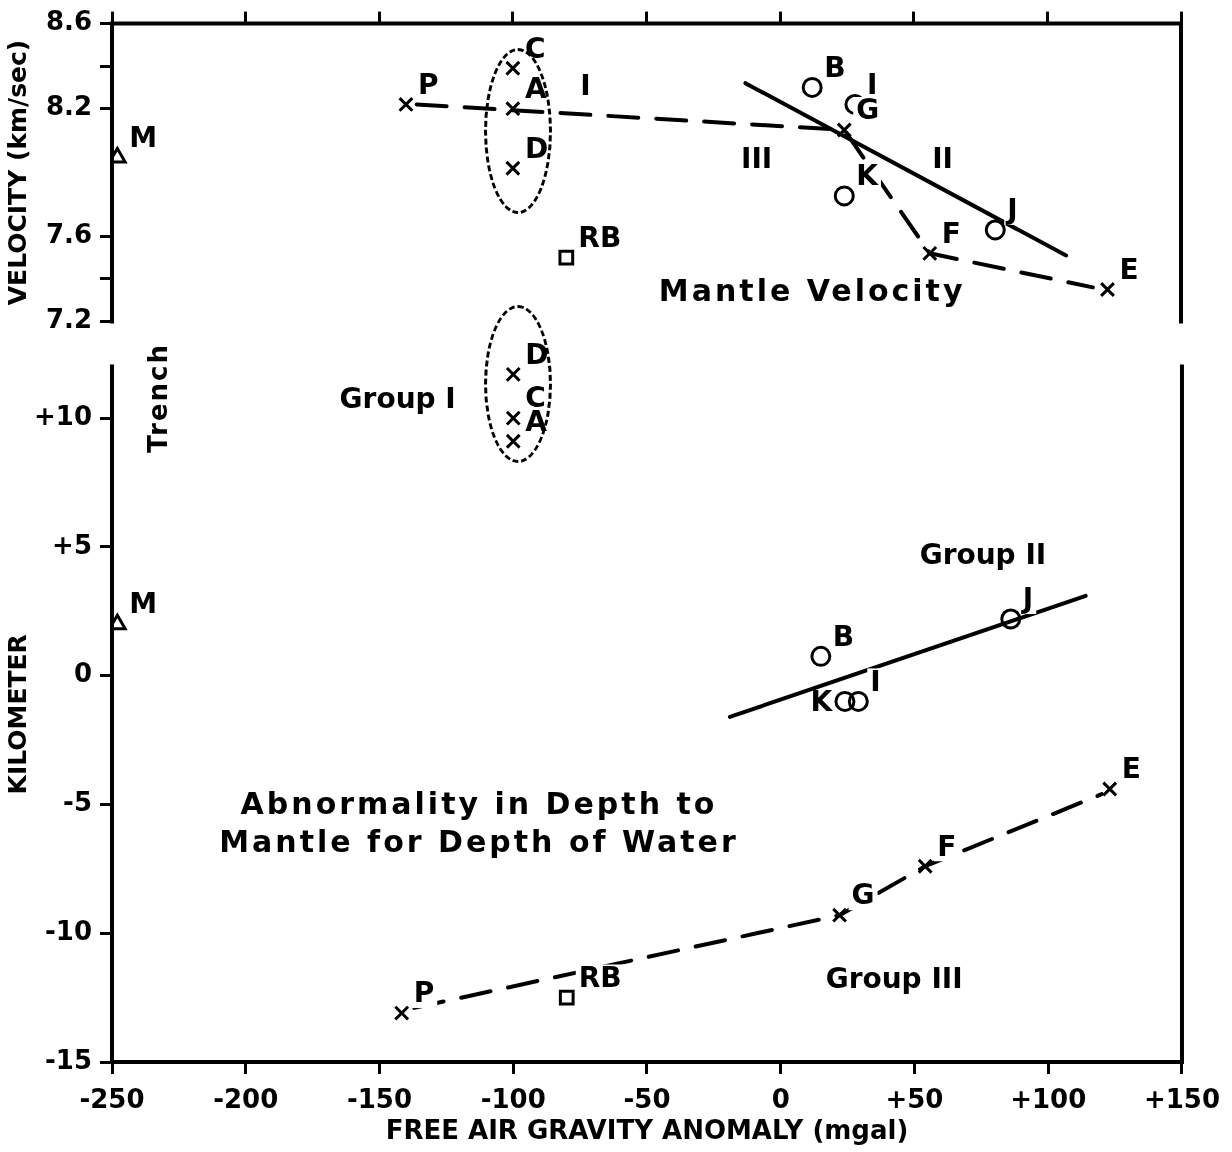 This screenshot has width=1232, height=1152. I want to click on x-tick-label: +50, so click(914, 1099).